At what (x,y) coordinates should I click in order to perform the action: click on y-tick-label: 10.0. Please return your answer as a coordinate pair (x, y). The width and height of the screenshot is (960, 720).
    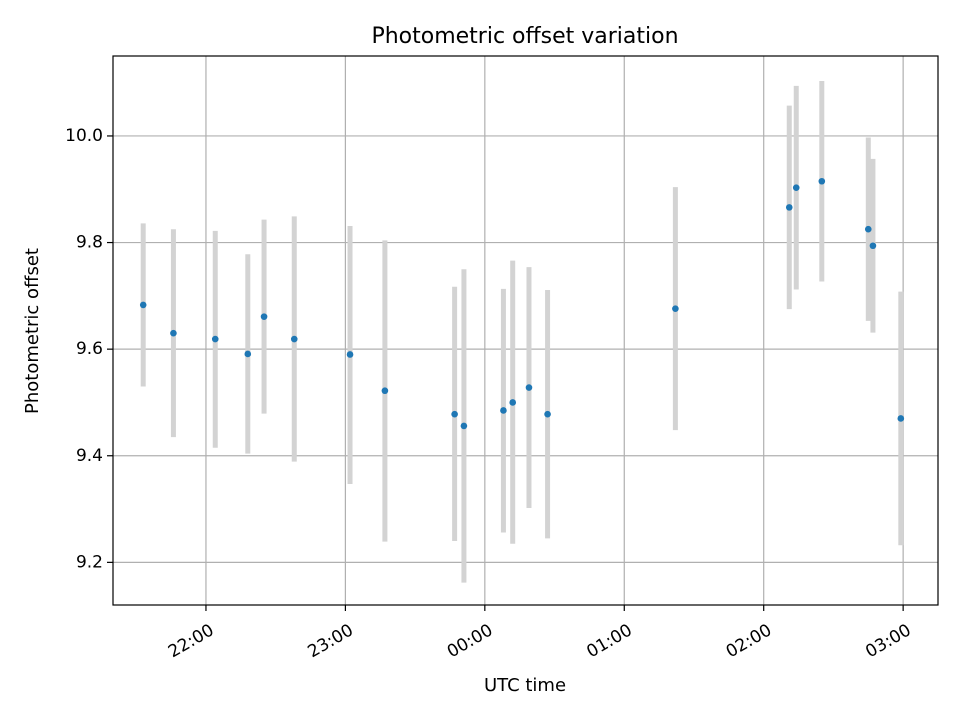
    Looking at the image, I should click on (84, 136).